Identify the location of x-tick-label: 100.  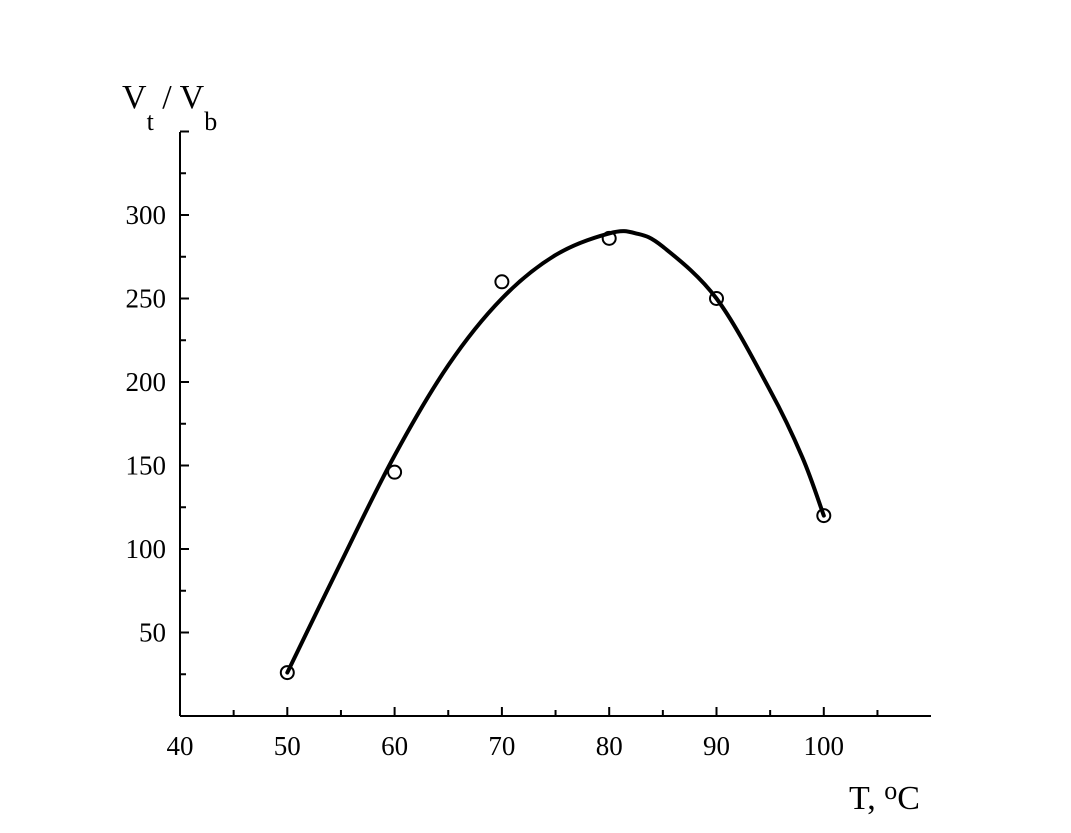
(824, 746).